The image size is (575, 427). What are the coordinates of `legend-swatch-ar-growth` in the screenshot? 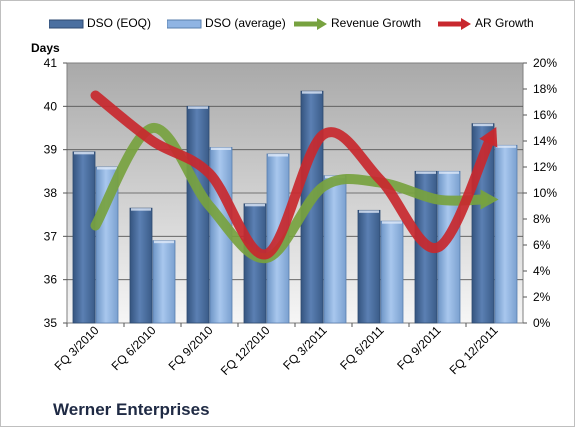 It's located at (454, 24).